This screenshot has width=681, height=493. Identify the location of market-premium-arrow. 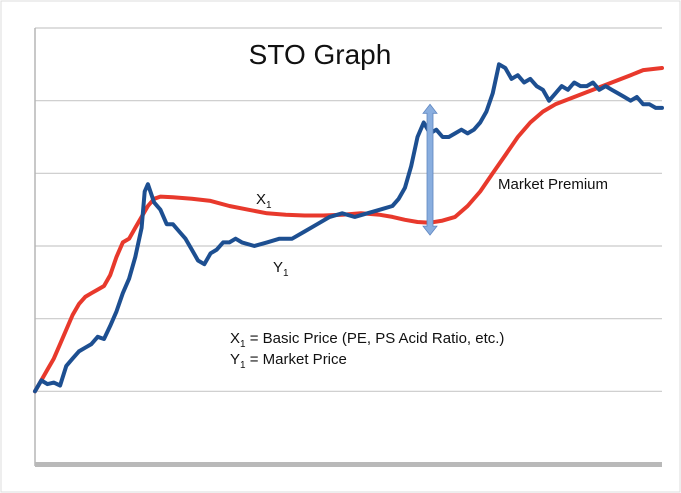
(430, 169).